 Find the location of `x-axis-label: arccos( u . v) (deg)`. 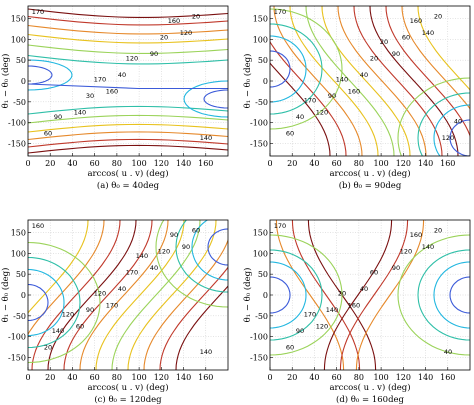

x-axis-label: arccos( u . v) (deg) is located at coordinates (369, 387).